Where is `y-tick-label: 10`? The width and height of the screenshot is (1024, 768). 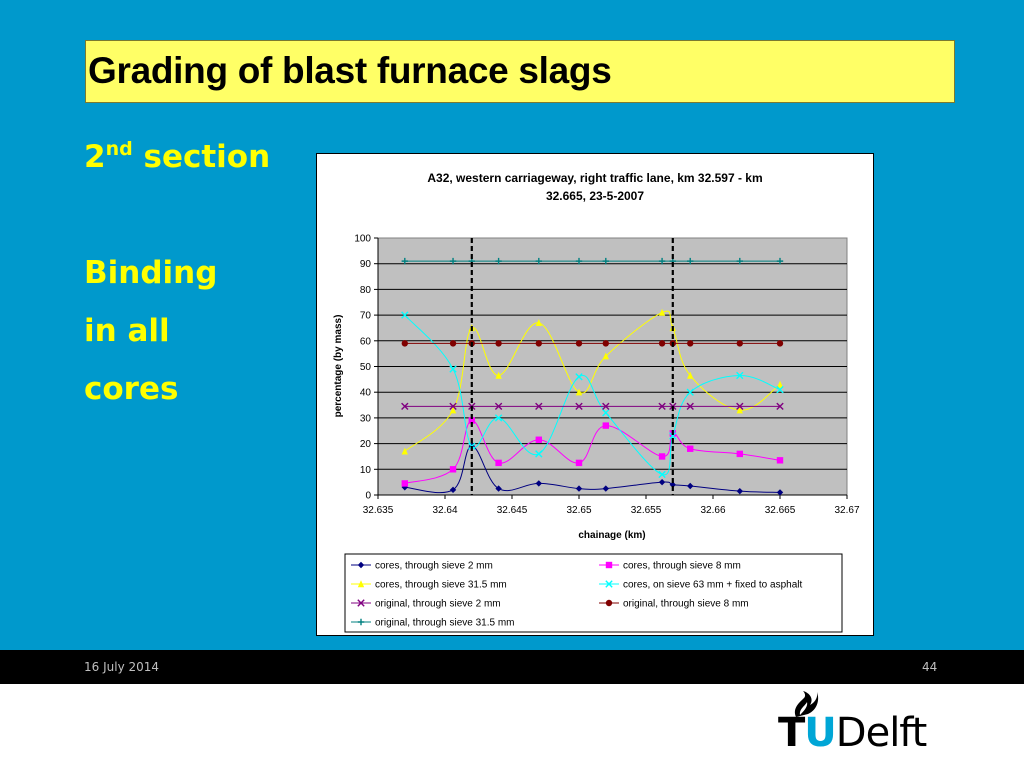
y-tick-label: 10 is located at coordinates (366, 470).